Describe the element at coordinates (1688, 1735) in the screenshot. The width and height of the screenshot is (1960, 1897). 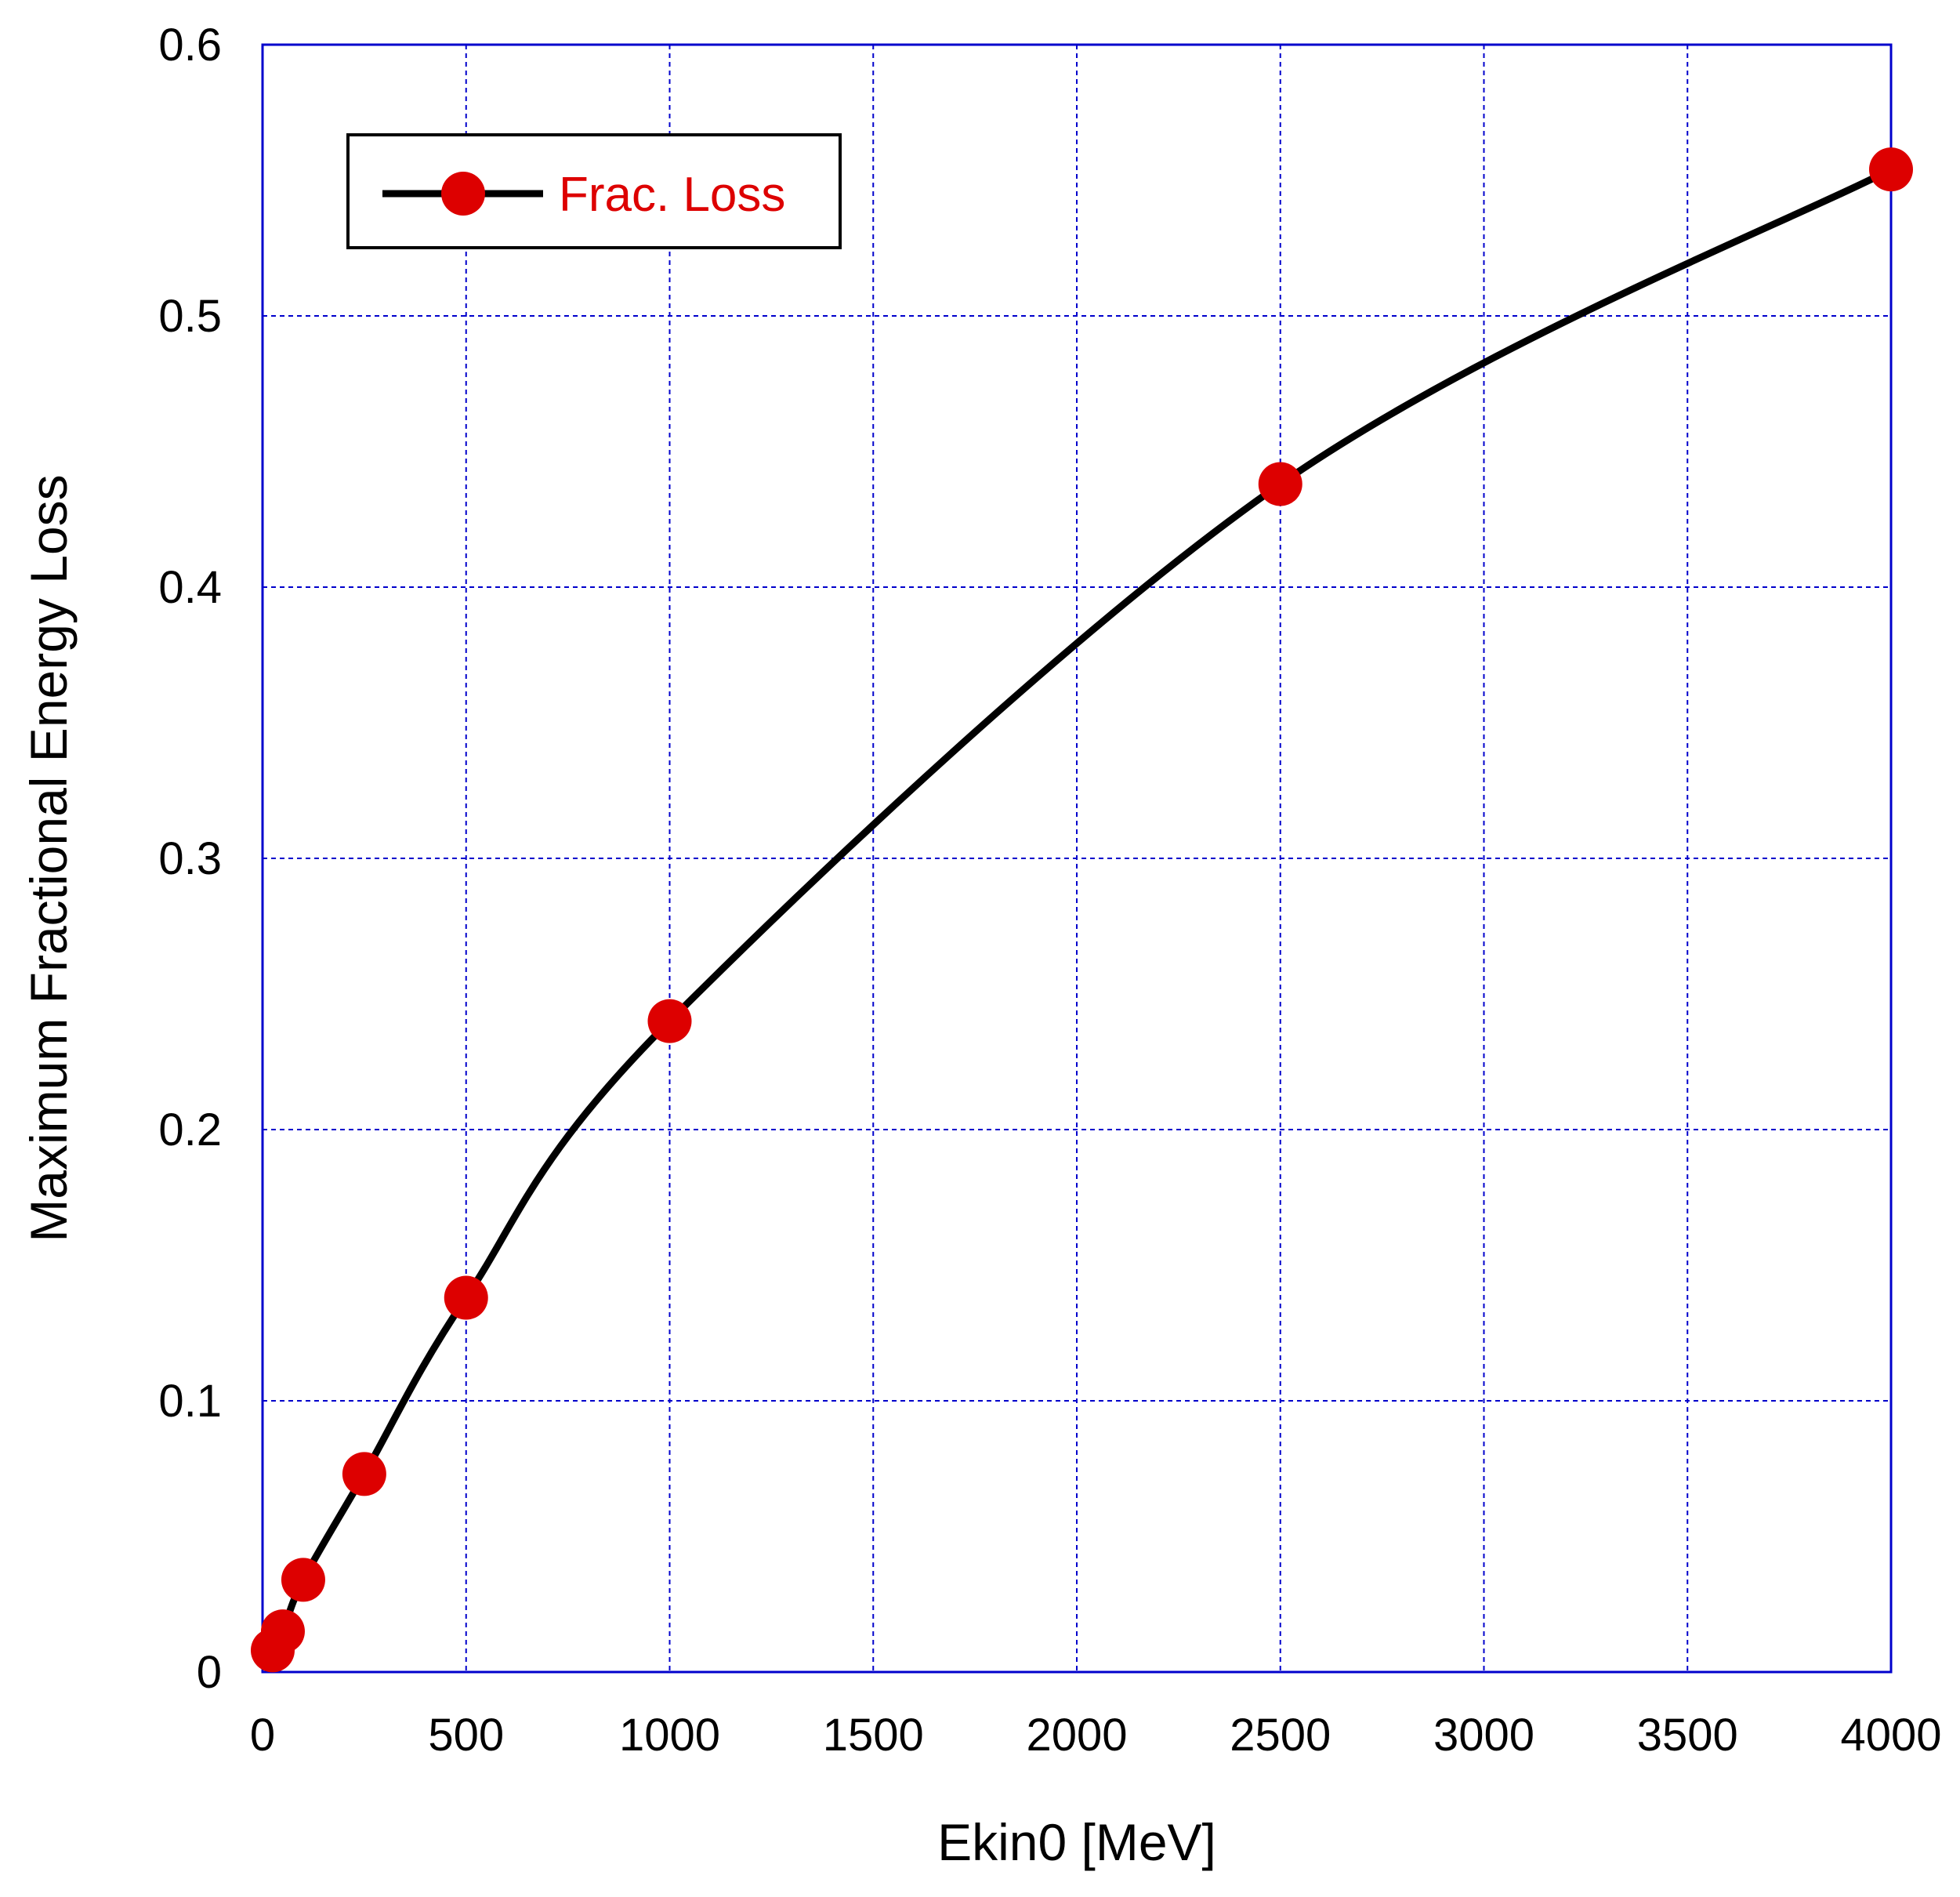
I see `x-tick-label: 3500` at that location.